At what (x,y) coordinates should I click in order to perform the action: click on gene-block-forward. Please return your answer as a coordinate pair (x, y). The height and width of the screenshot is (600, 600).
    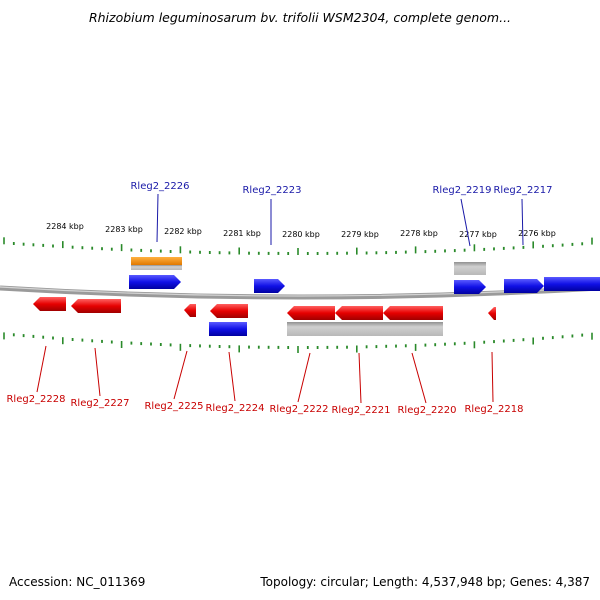
    Looking at the image, I should click on (228, 329).